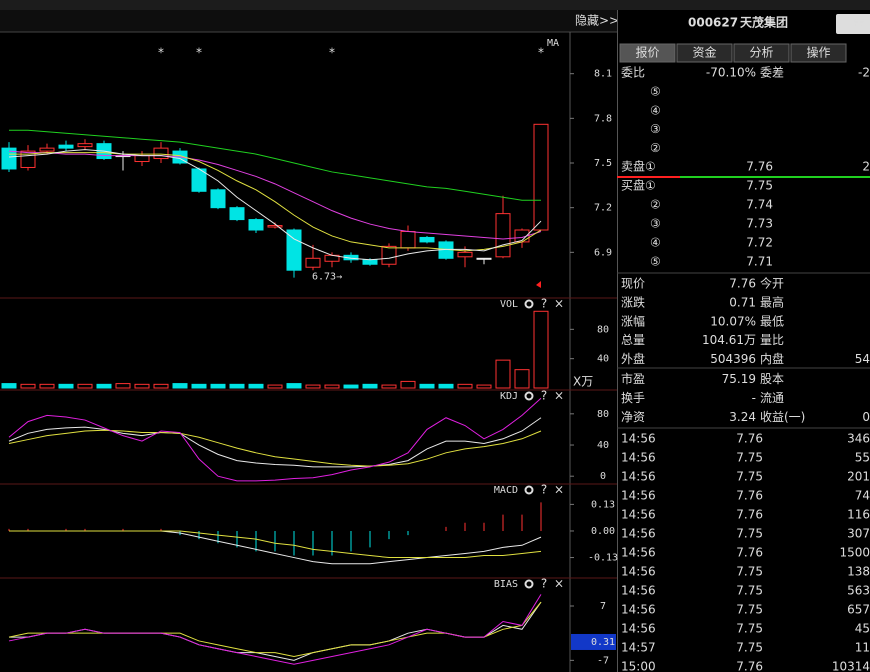 The width and height of the screenshot is (870, 672). I want to click on panel-label: KDJ, so click(509, 396).